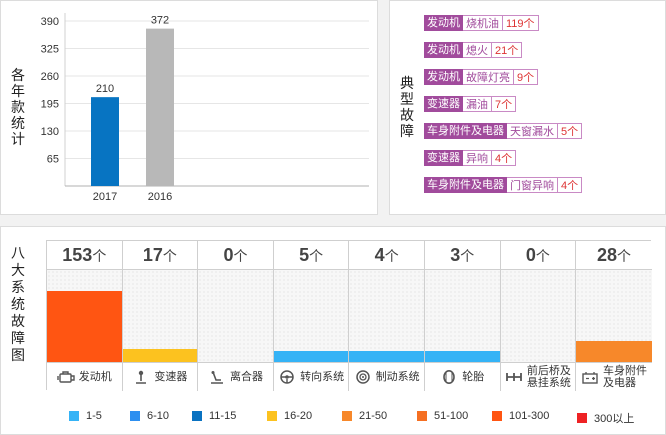 The width and height of the screenshot is (666, 435). I want to click on fault-count: 119个, so click(521, 23).